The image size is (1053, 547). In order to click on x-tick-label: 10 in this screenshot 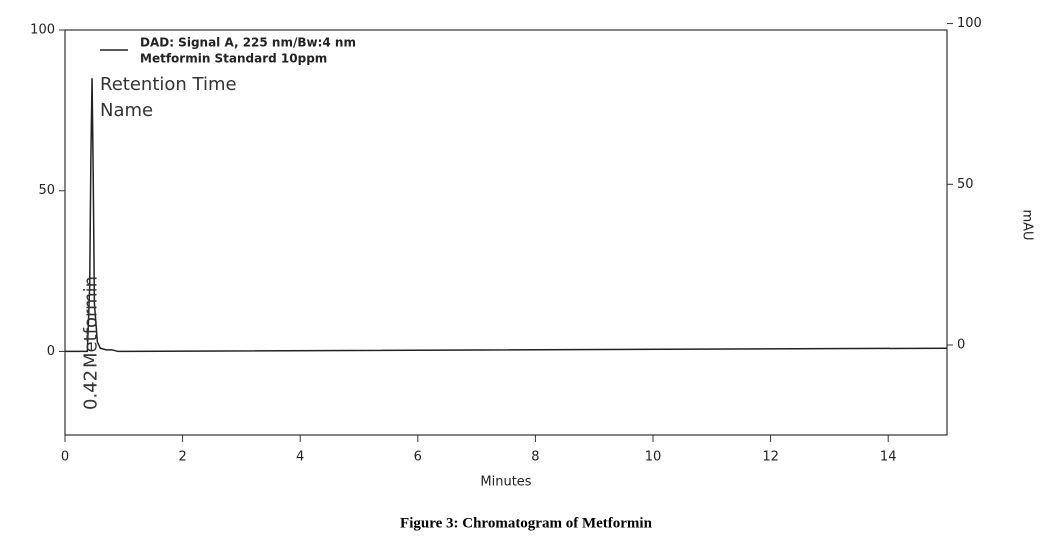, I will do `click(653, 457)`.